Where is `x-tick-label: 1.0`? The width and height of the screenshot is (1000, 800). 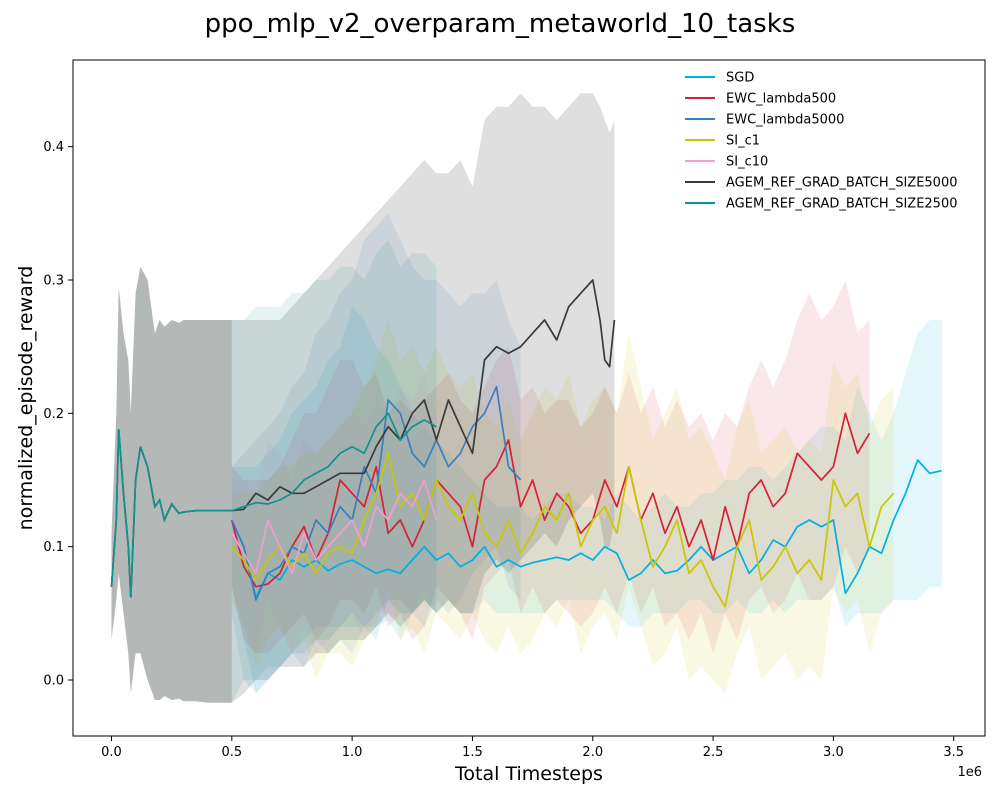
x-tick-label: 1.0 is located at coordinates (352, 752).